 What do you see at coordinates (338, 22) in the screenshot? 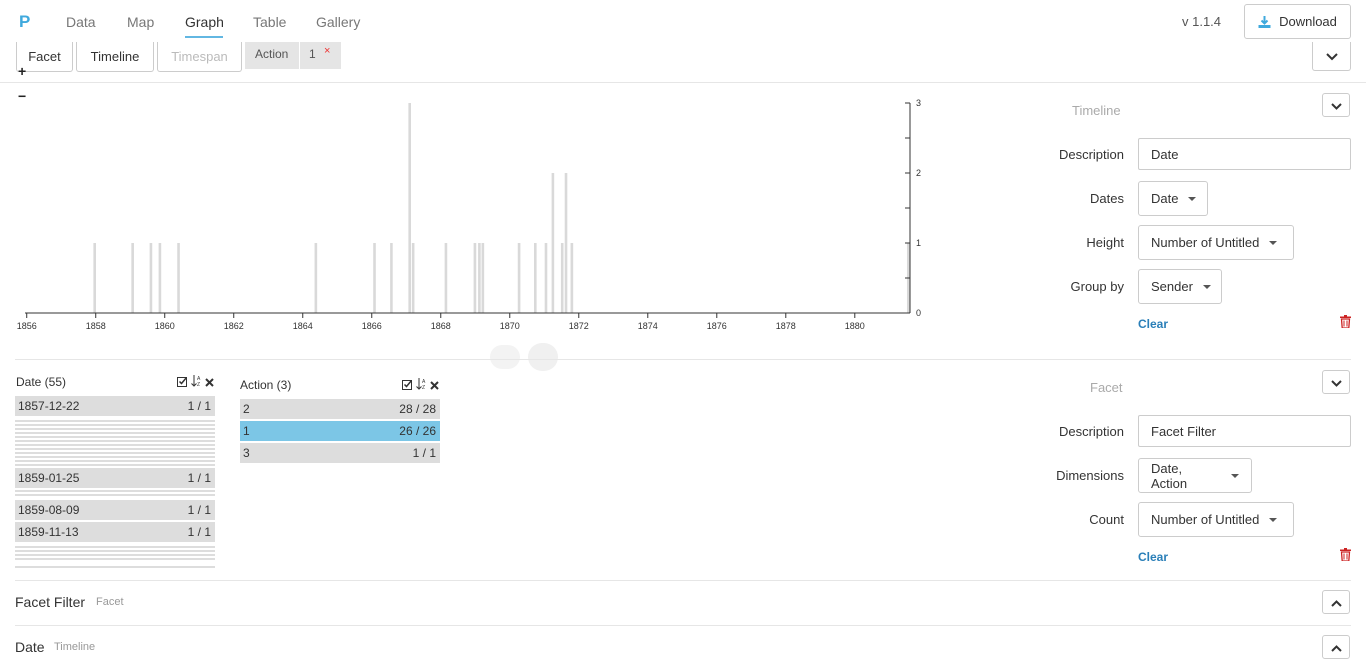
I see `nav-gallery: Gallery` at bounding box center [338, 22].